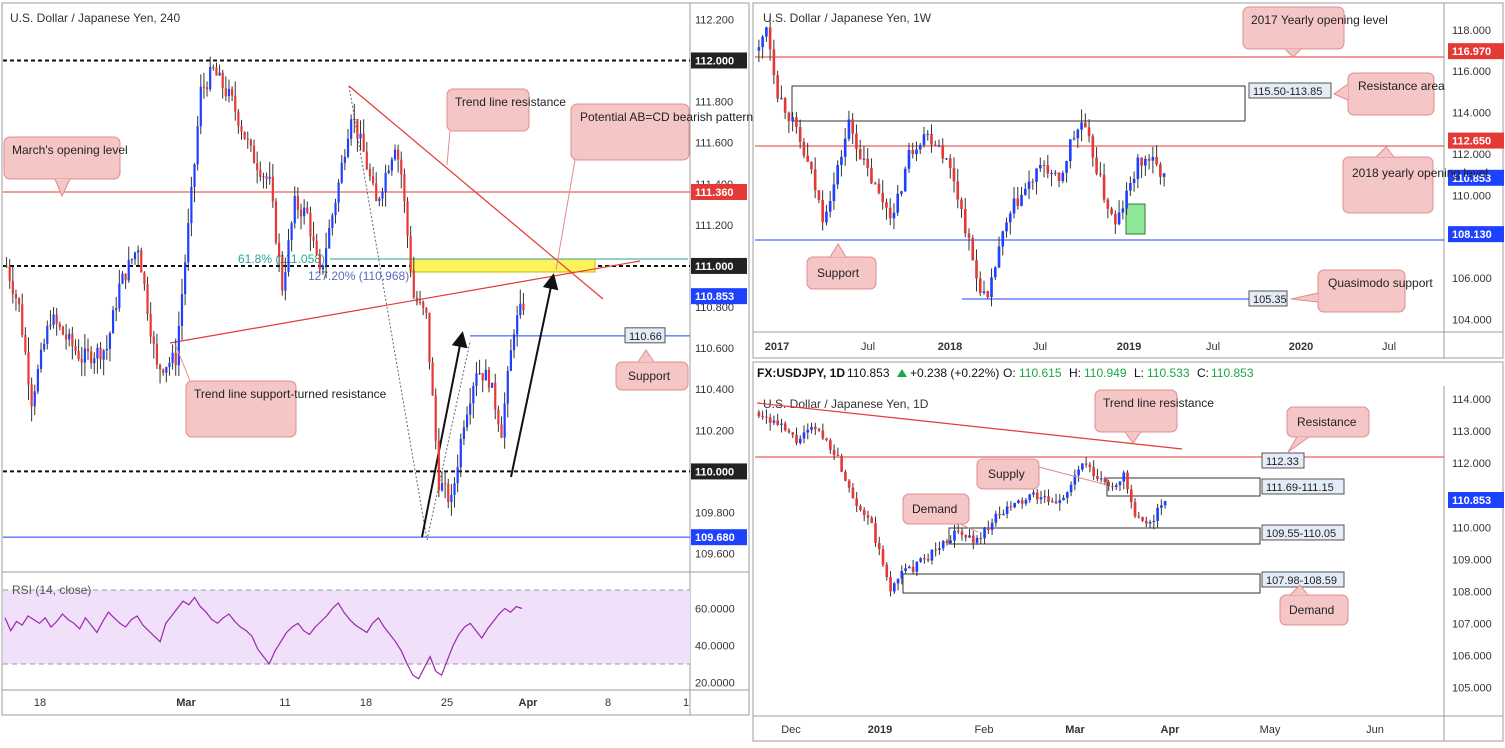 Image resolution: width=1505 pixels, height=748 pixels. Describe the element at coordinates (950, 347) in the screenshot. I see `w1-x-tick: 2018` at that location.